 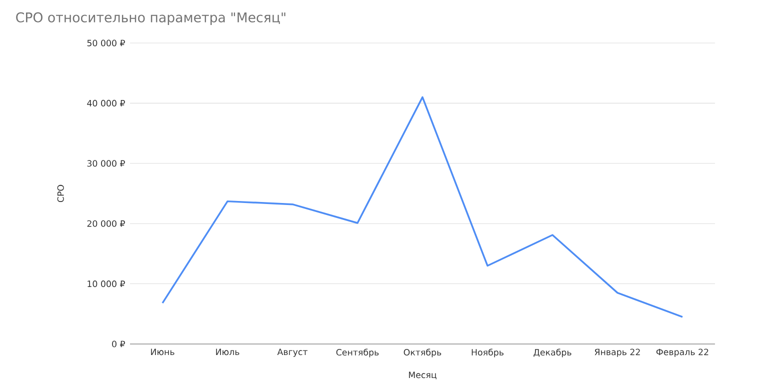 What do you see at coordinates (106, 223) in the screenshot?
I see `y-tick-label: 20 000 ₽` at bounding box center [106, 223].